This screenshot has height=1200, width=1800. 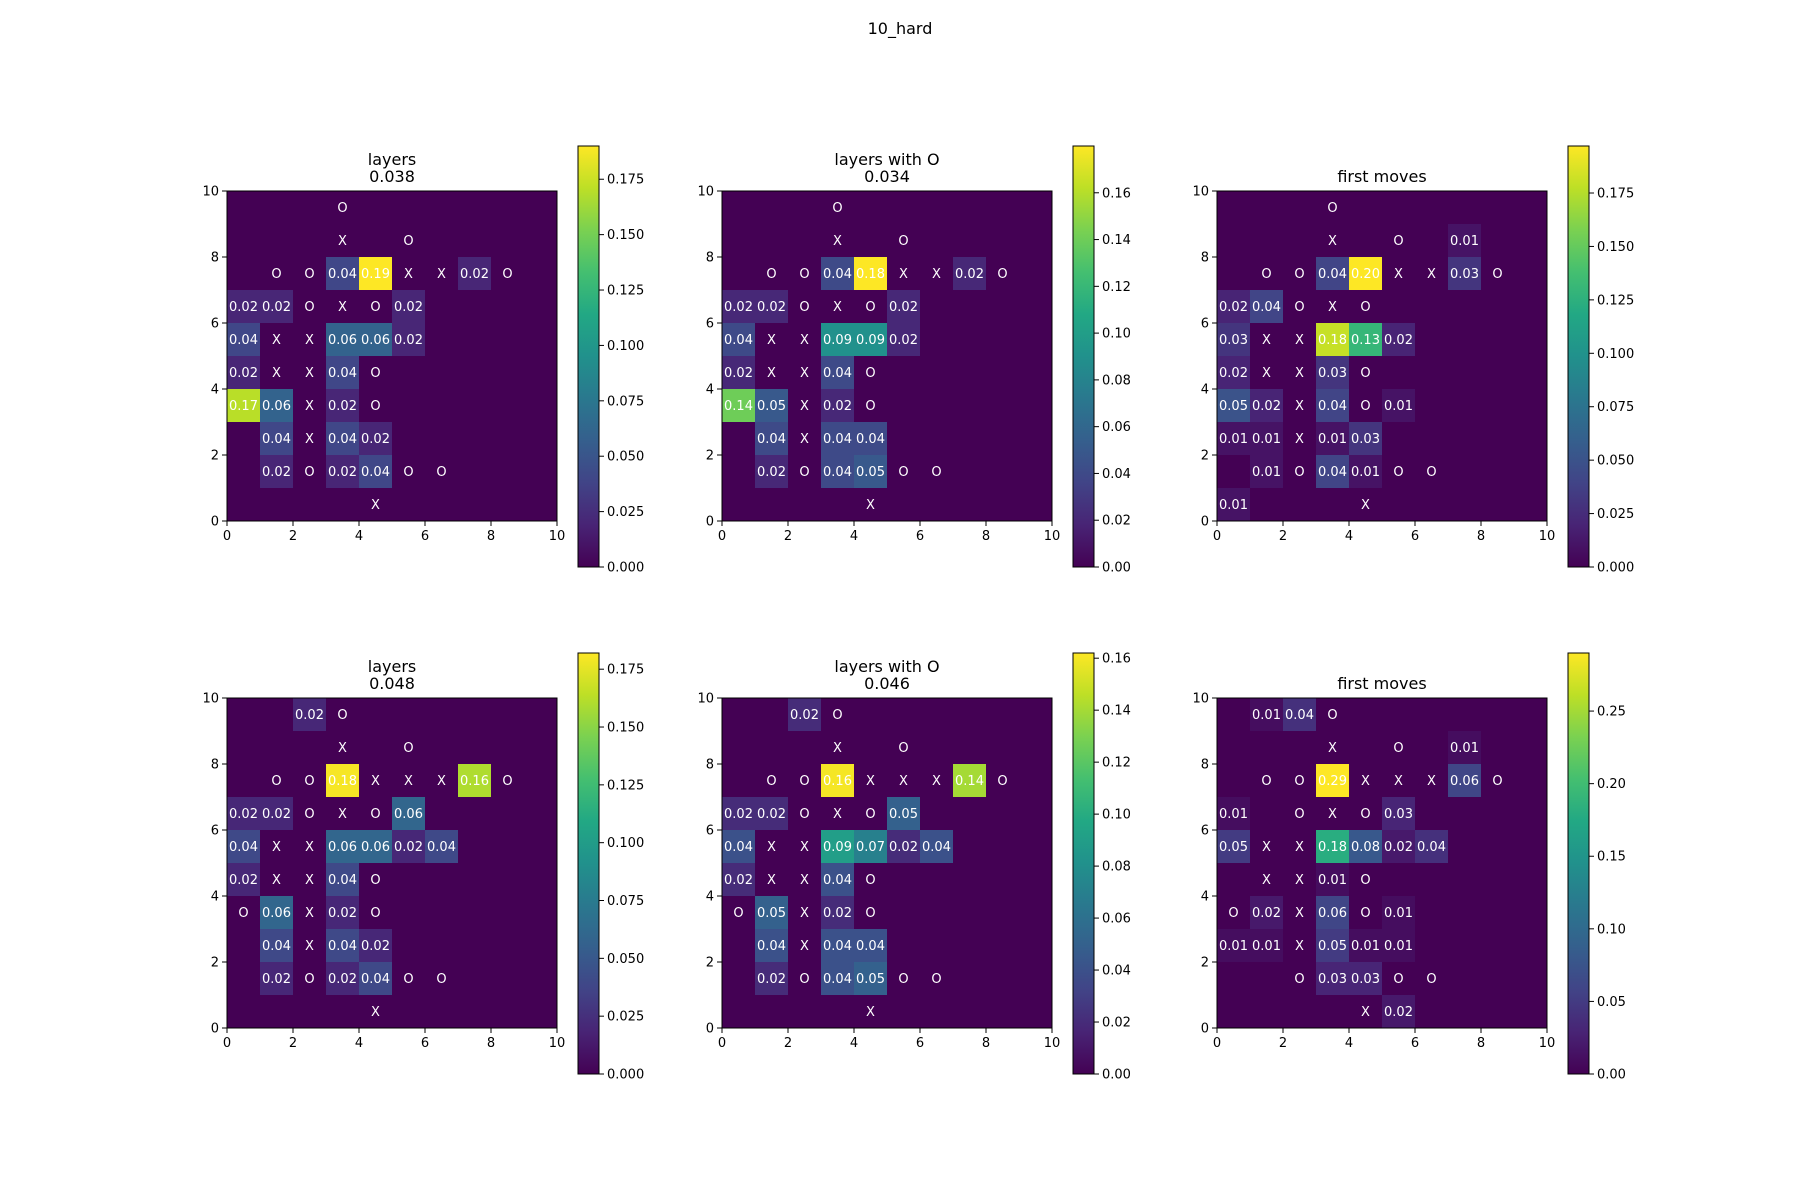 What do you see at coordinates (837, 781) in the screenshot?
I see `cell-label: 0.16` at bounding box center [837, 781].